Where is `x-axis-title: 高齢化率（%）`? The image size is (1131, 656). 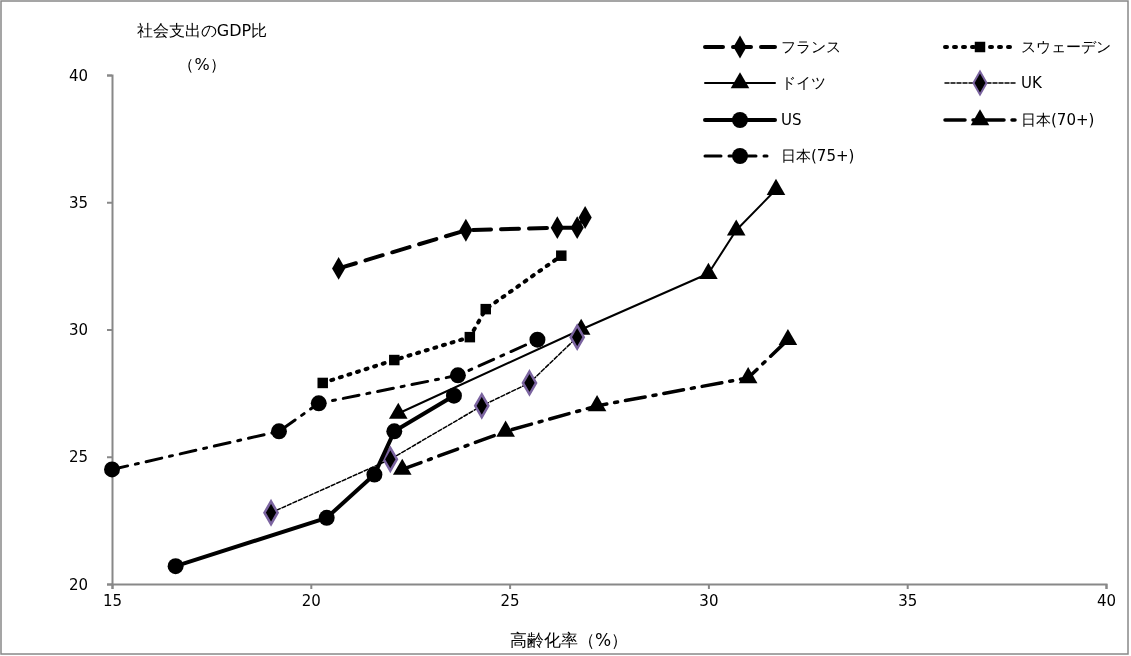 x-axis-title: 高齢化率（%） is located at coordinates (569, 640).